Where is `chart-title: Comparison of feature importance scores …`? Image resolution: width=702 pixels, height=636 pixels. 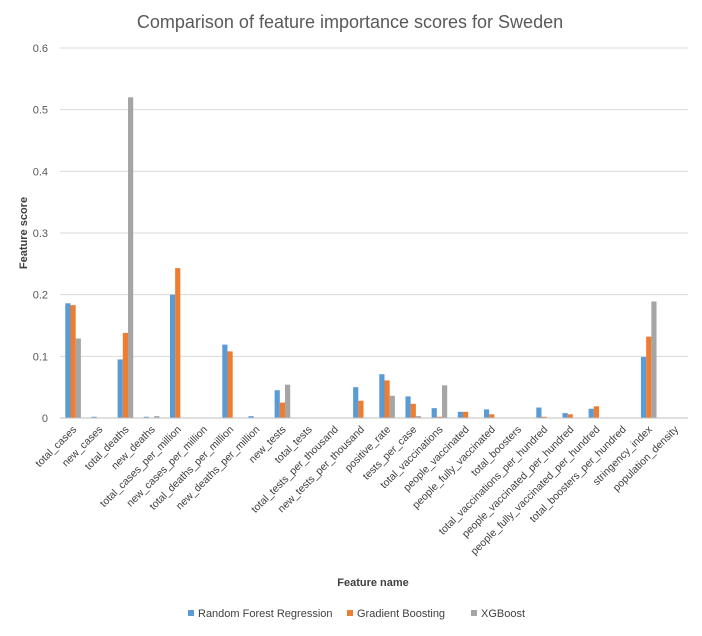 chart-title: Comparison of feature importance scores … is located at coordinates (350, 22).